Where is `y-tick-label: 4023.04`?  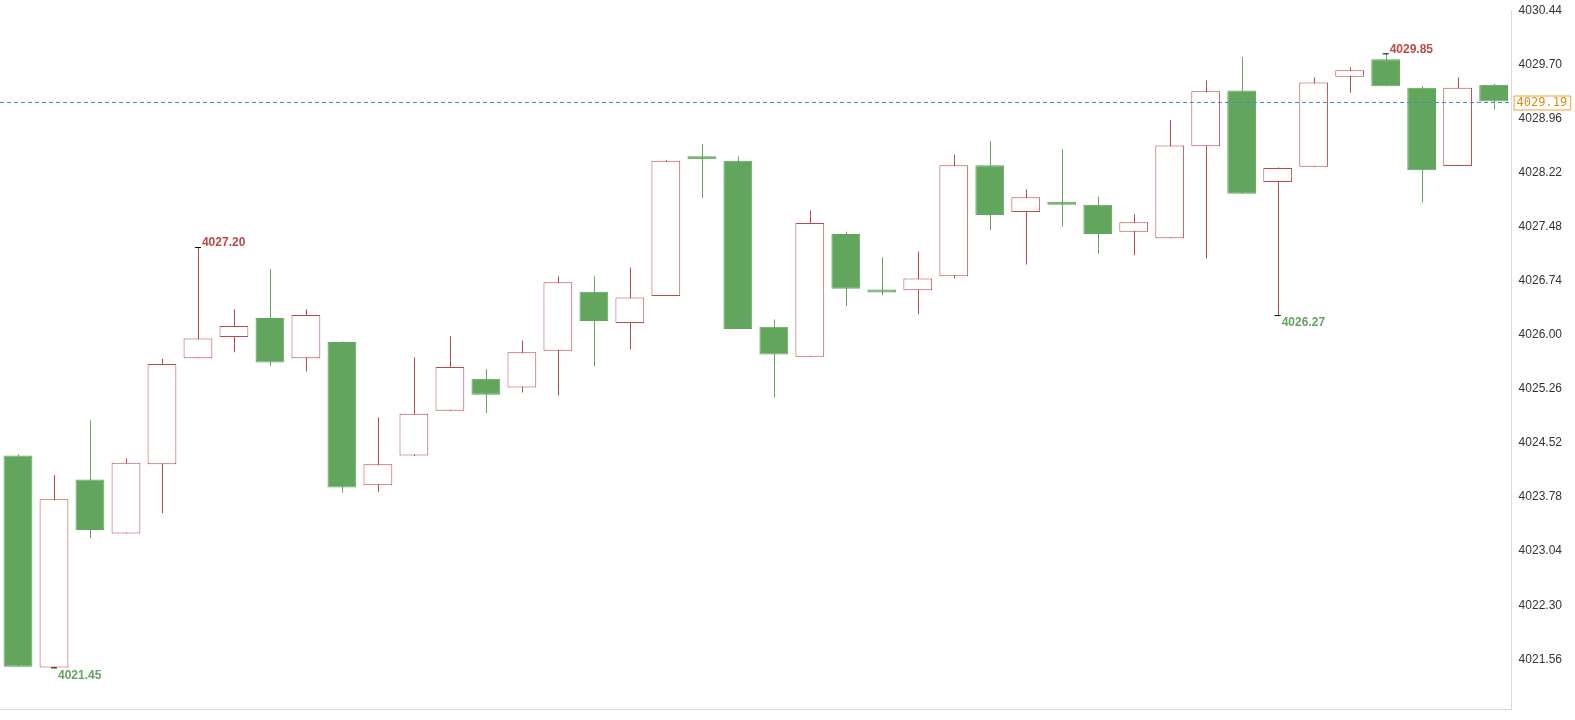
y-tick-label: 4023.04 is located at coordinates (1540, 550).